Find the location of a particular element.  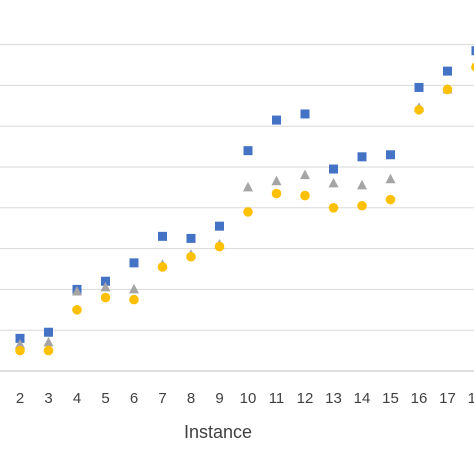

x-tick-label: 12 is located at coordinates (305, 398).